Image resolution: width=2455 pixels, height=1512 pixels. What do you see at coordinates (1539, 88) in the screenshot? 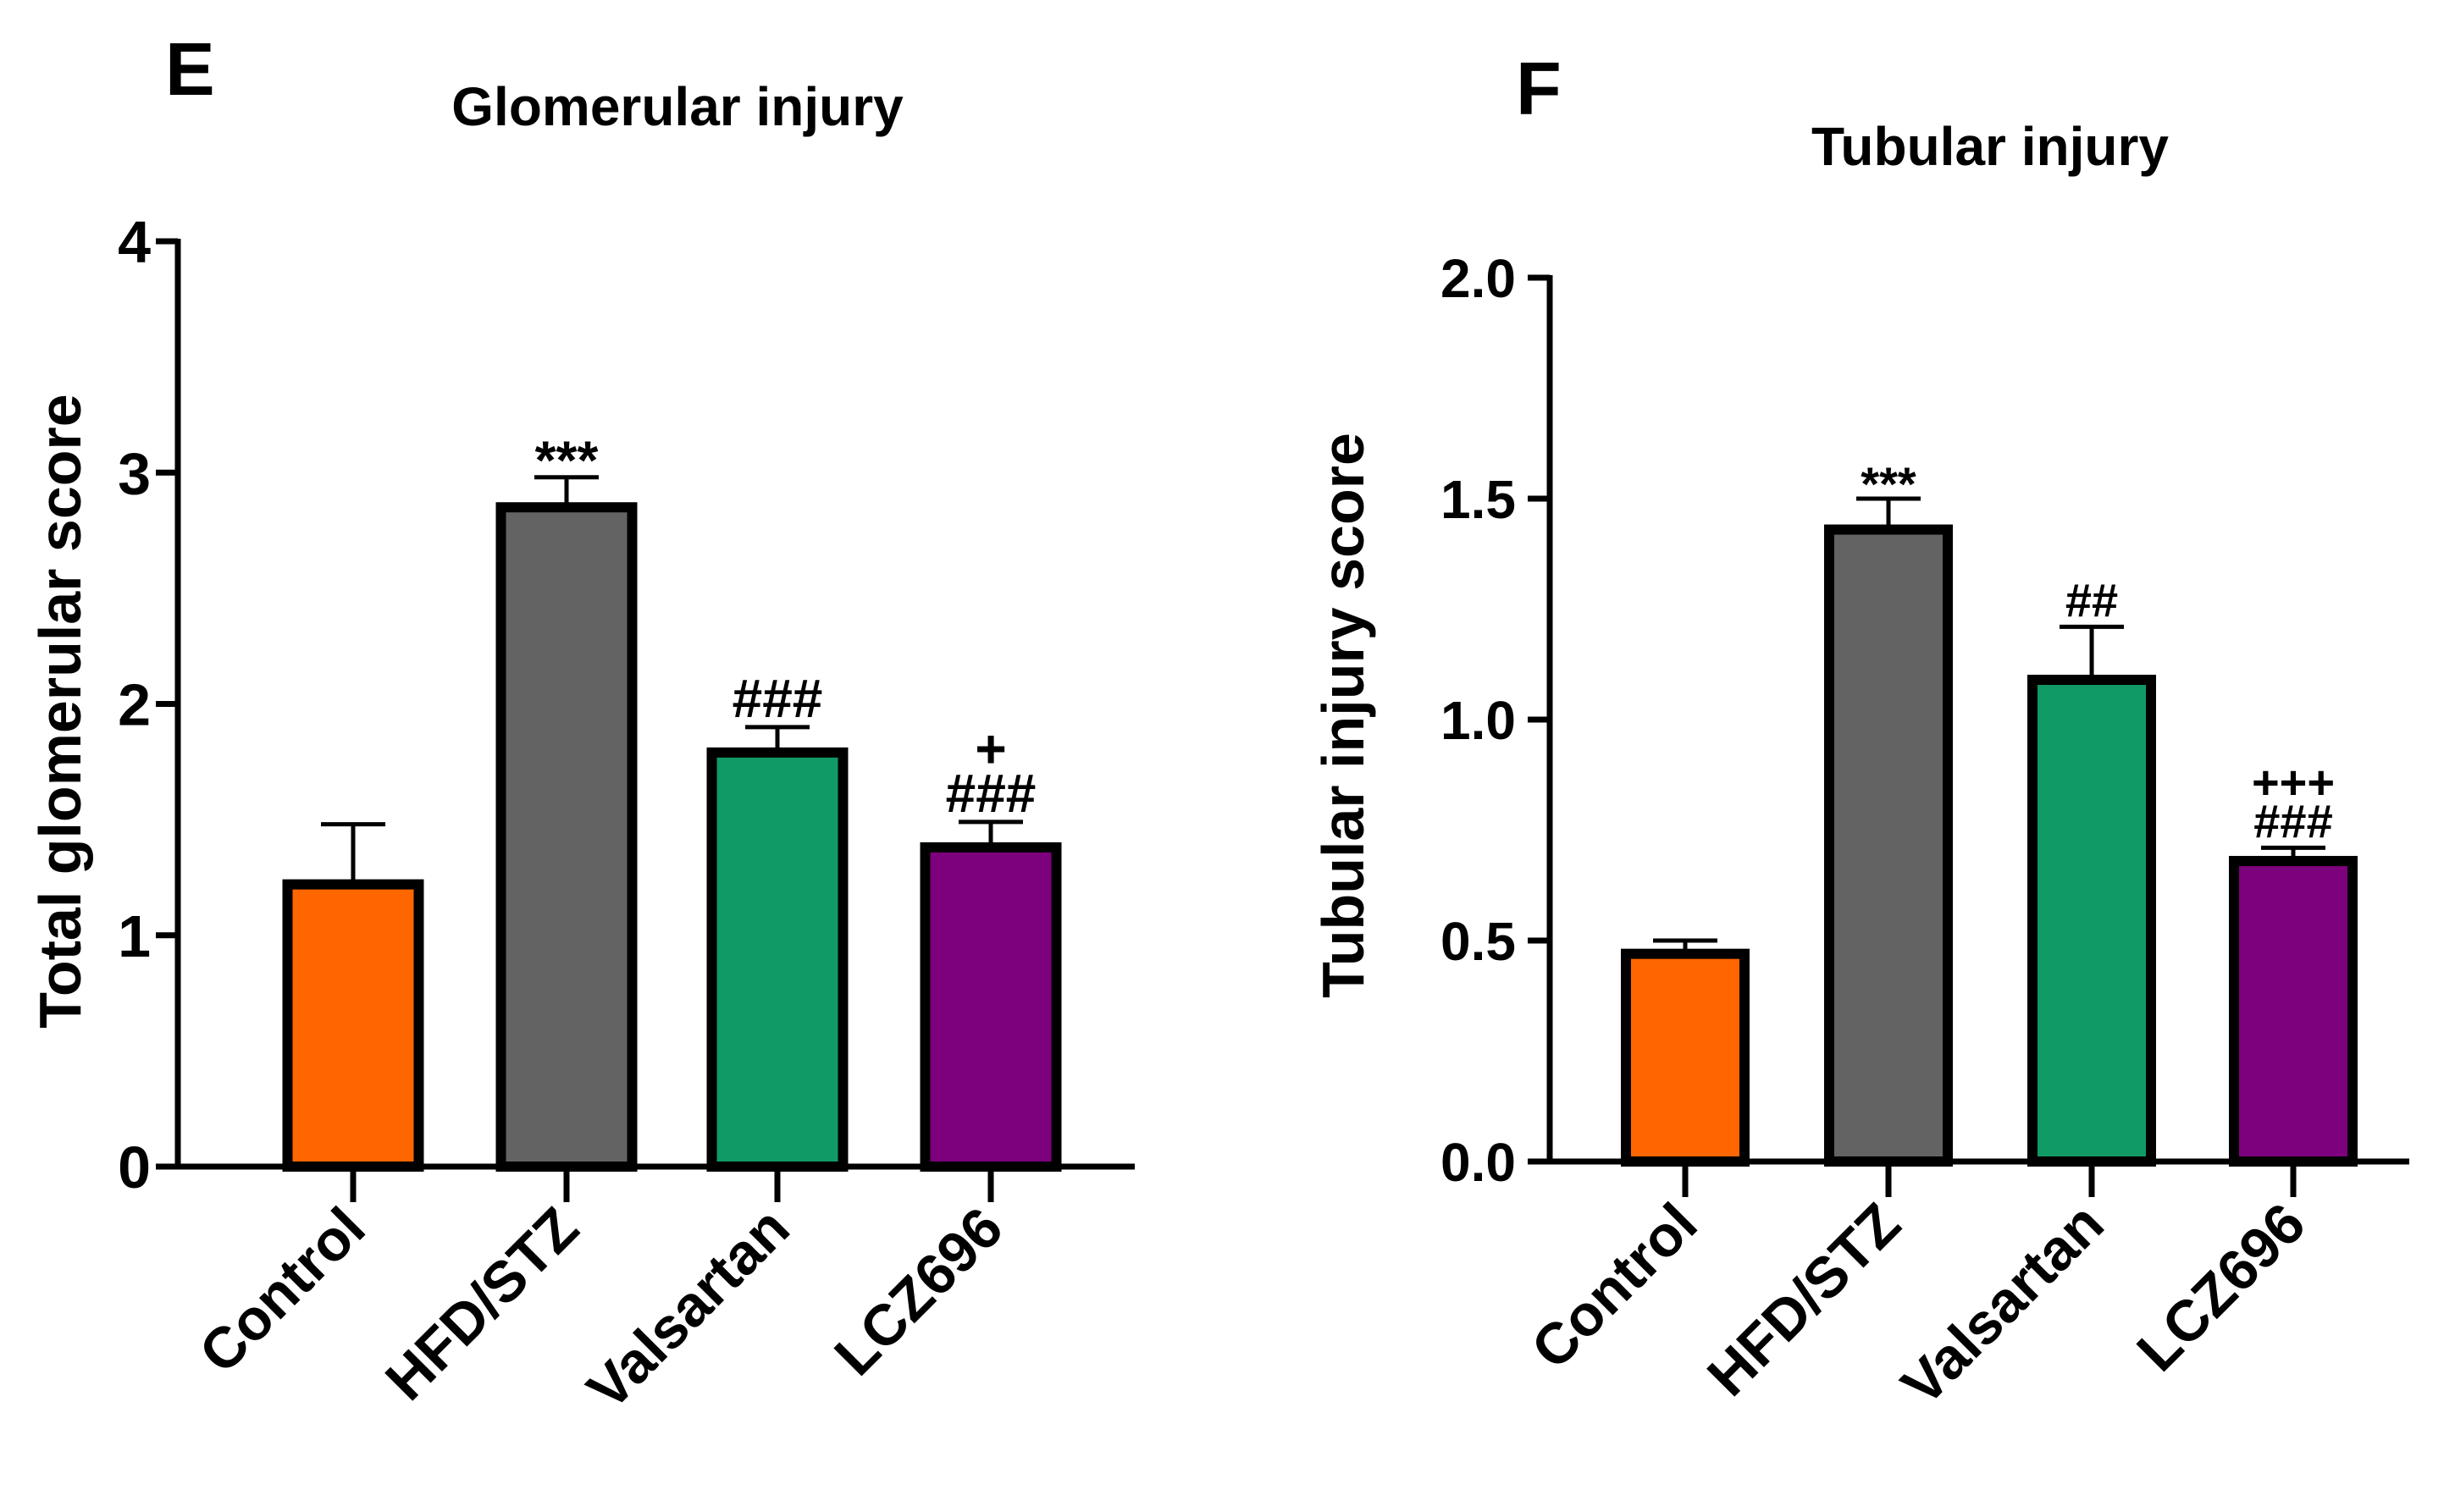
I see `panel-letter: F` at bounding box center [1539, 88].